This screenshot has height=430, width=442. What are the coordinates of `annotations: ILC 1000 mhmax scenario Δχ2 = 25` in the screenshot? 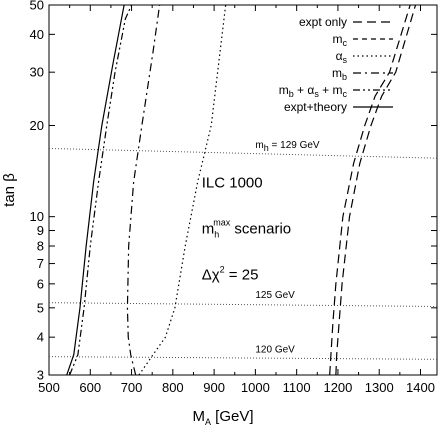 It's located at (246, 228).